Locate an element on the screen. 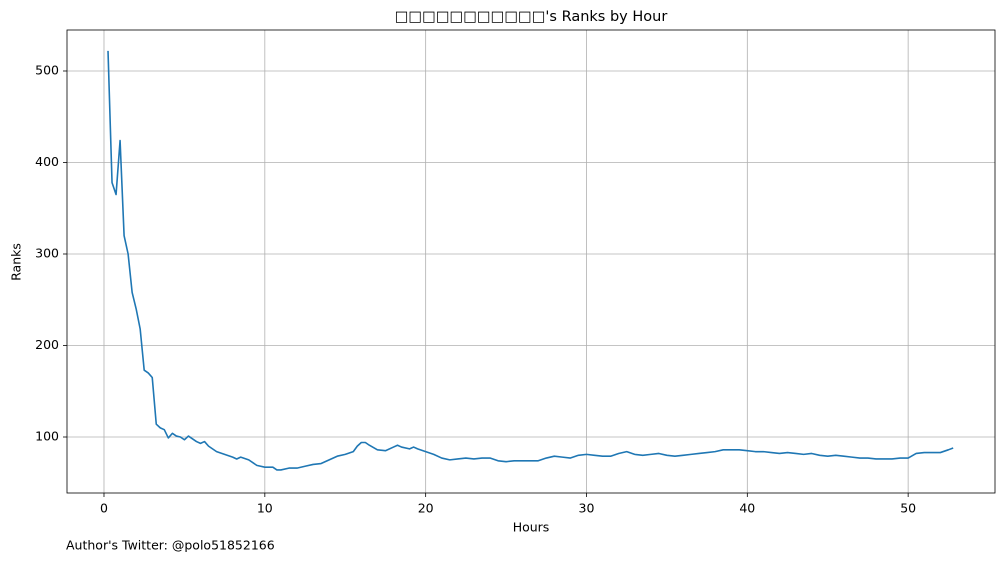  x-axis-label: Hours is located at coordinates (531, 527).